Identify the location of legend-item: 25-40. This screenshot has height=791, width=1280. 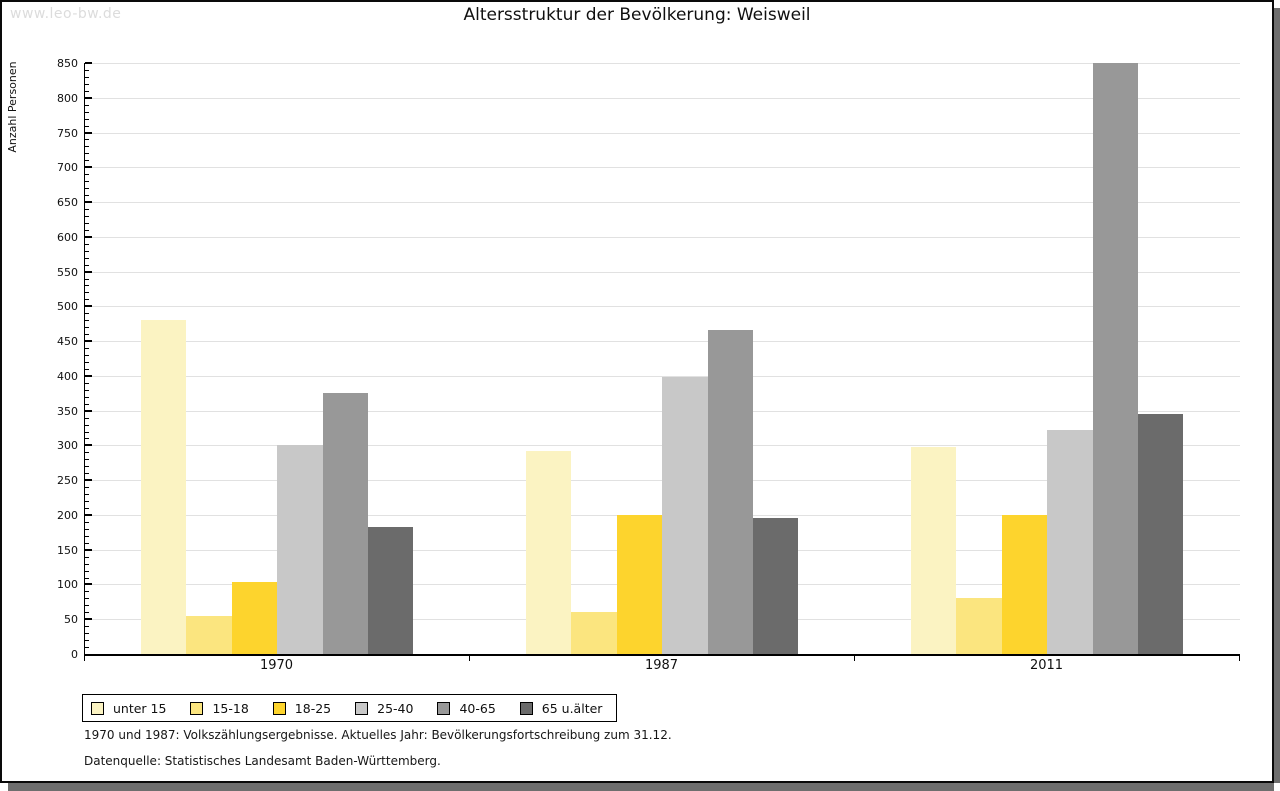
(384, 708).